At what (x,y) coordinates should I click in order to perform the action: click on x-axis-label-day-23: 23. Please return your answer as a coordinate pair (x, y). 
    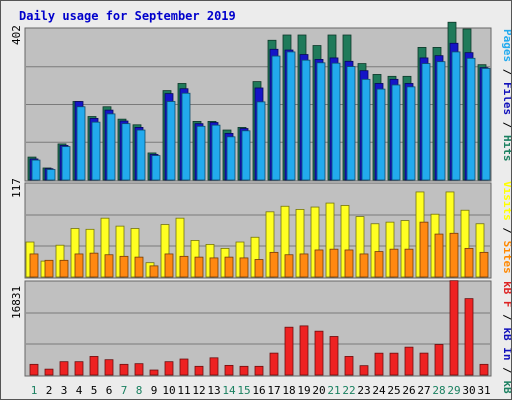
    Looking at the image, I should click on (363, 390).